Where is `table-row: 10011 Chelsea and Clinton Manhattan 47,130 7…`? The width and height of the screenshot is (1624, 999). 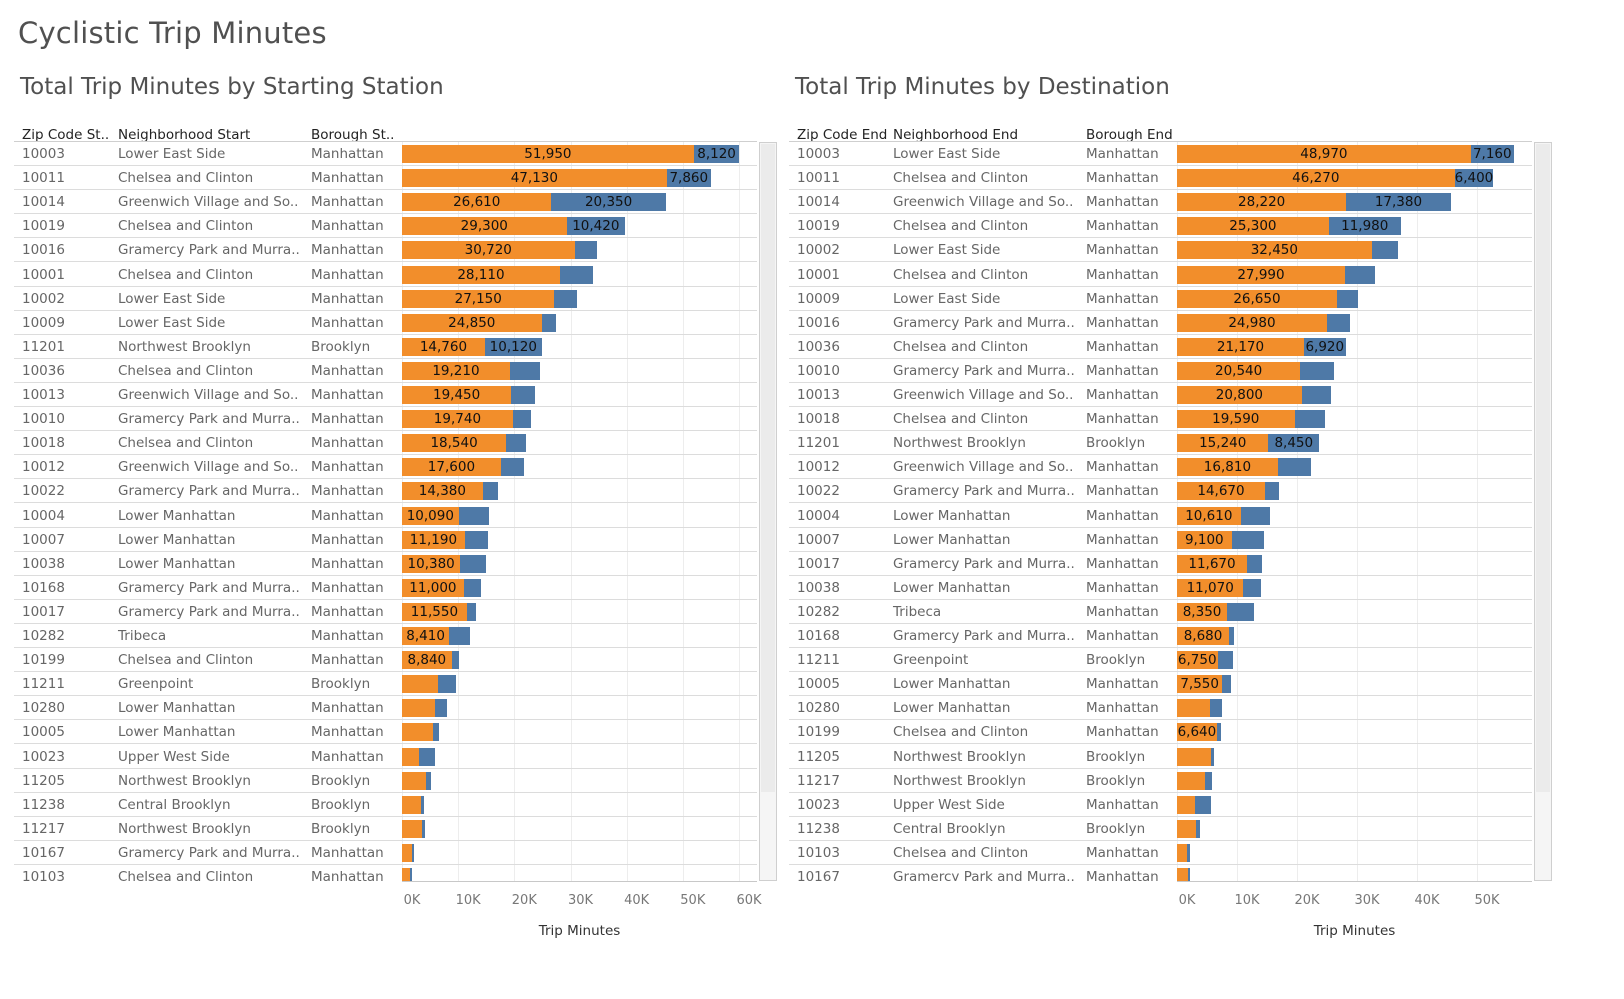
table-row: 10011 Chelsea and Clinton Manhattan 47,130 7… is located at coordinates (385, 178).